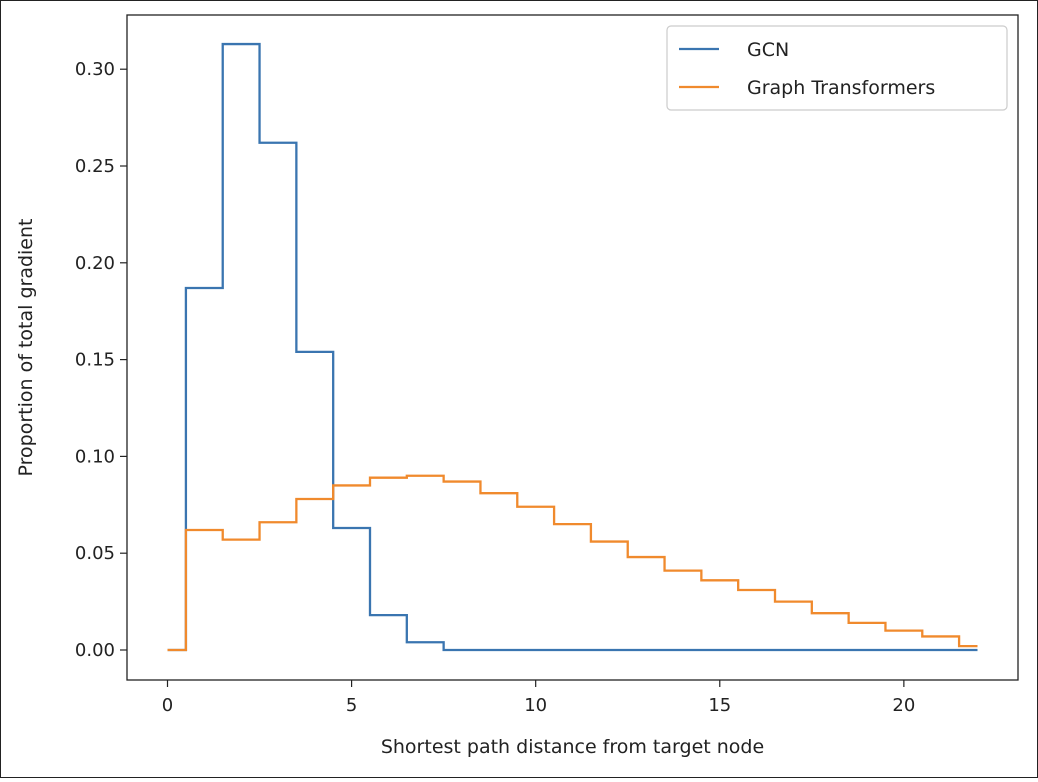  Describe the element at coordinates (572, 747) in the screenshot. I see `x-axis-label: Shortest path distance from target node` at that location.